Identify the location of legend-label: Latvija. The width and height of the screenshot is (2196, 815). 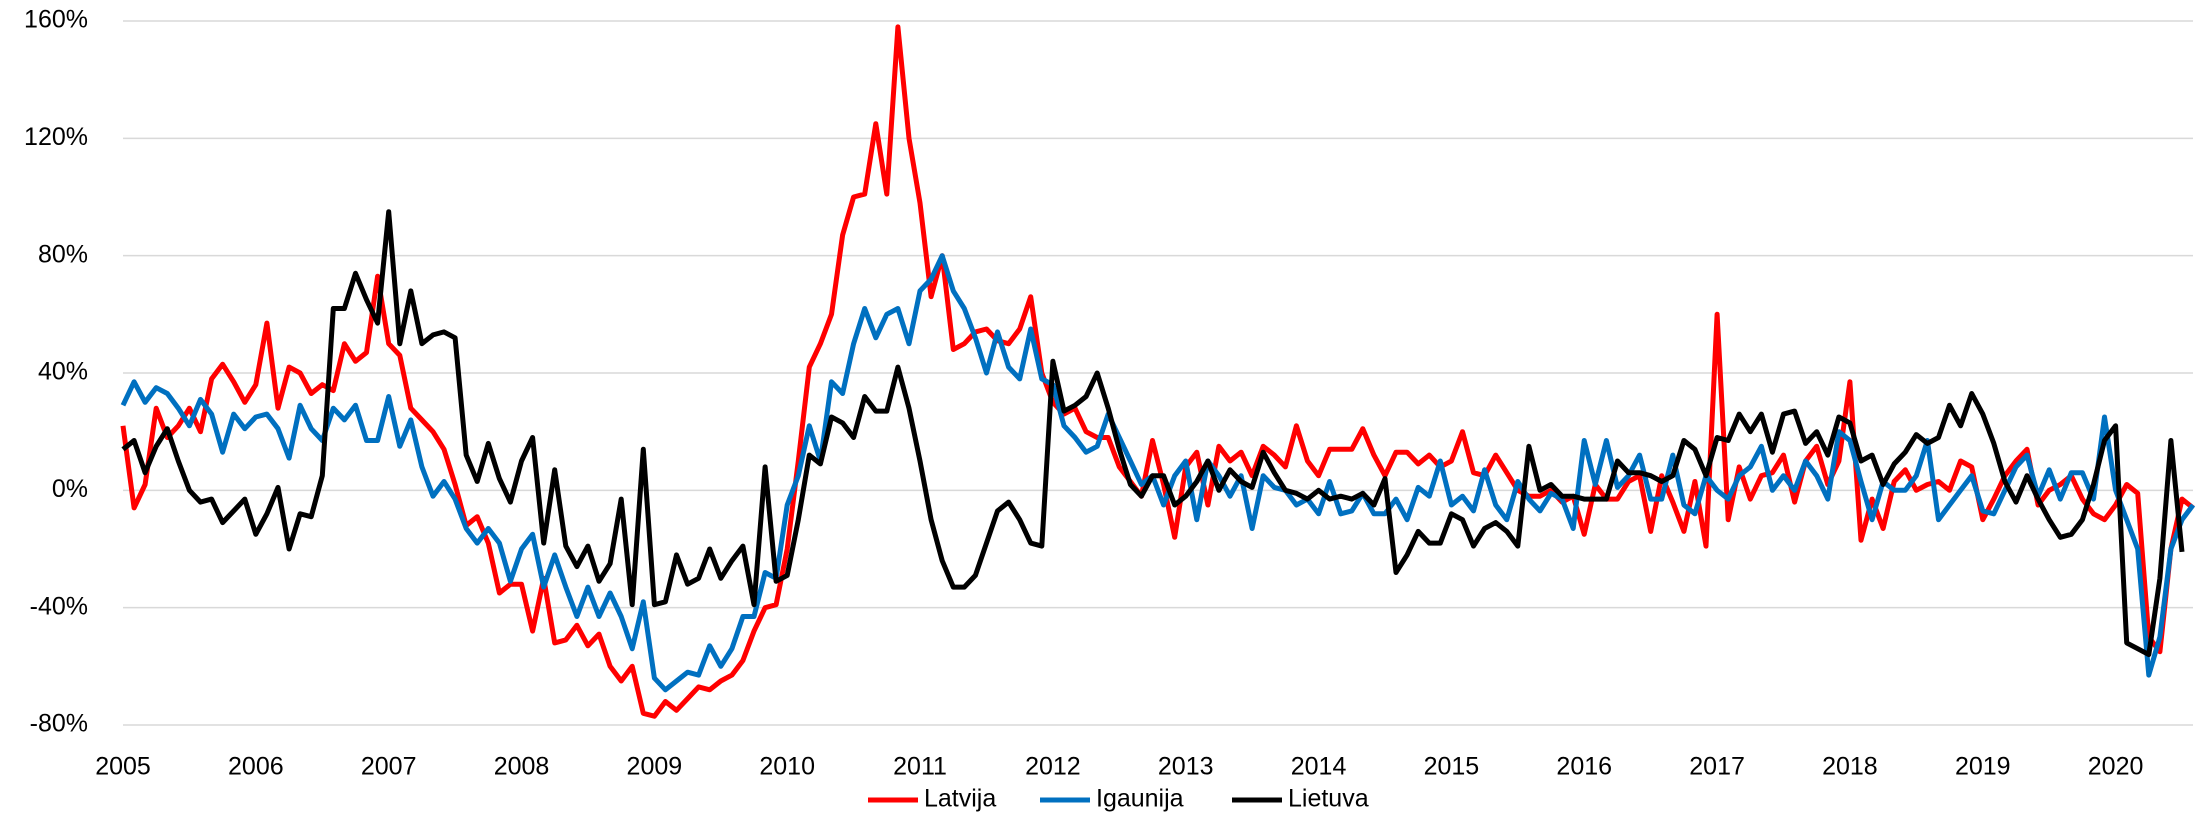
(960, 799).